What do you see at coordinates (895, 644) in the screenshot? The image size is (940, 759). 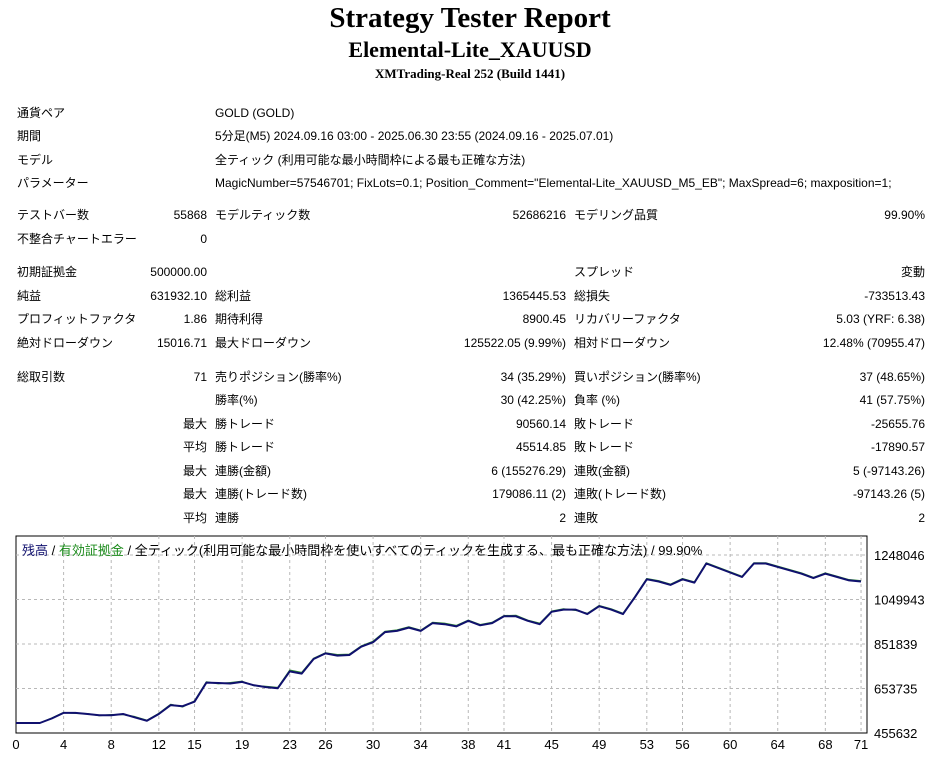 I see `y-tick-label: 851839` at bounding box center [895, 644].